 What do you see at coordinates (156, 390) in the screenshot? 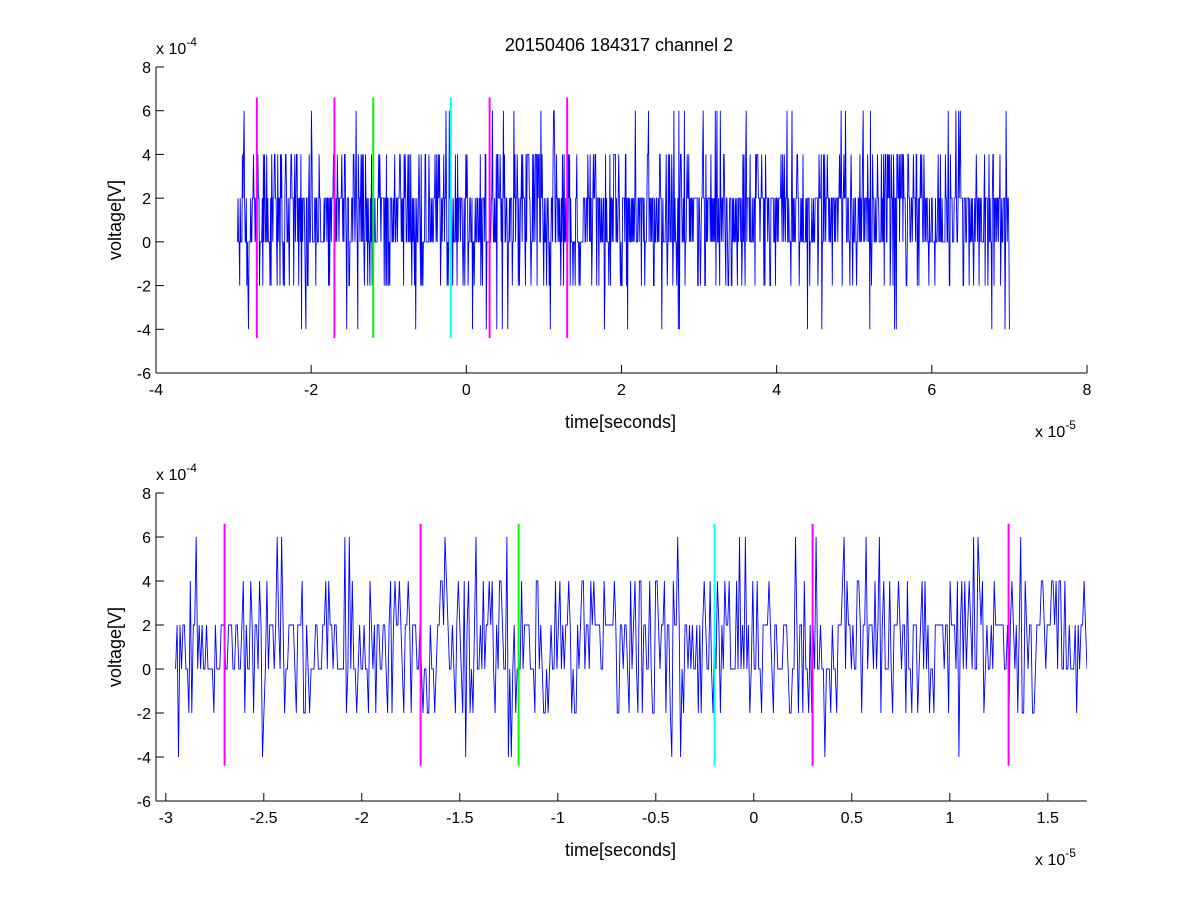
I see `x-tick-label: -4` at bounding box center [156, 390].